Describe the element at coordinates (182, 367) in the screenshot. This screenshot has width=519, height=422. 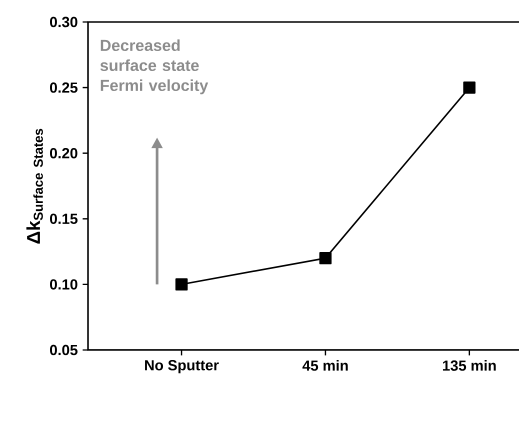
I see `x-tick-label: No Sputter` at that location.